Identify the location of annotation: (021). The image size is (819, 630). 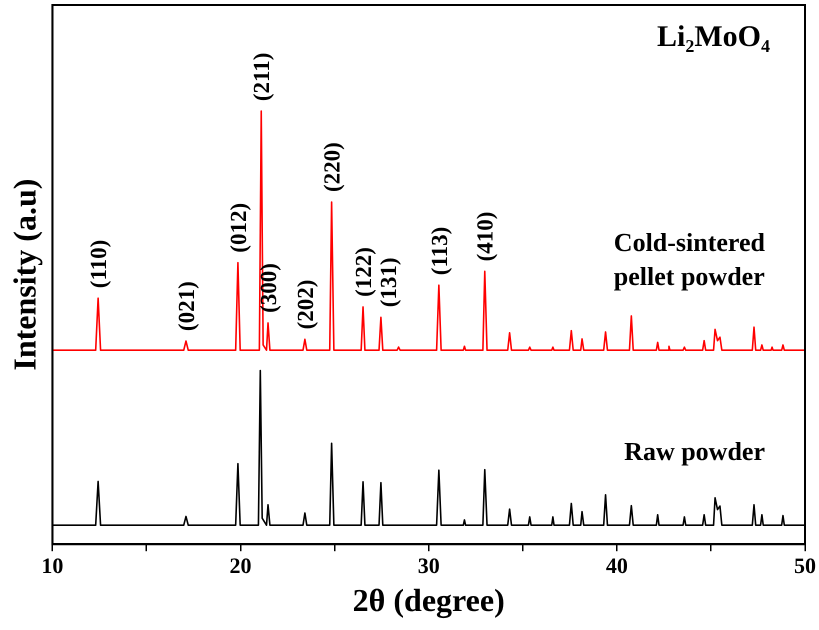
(186, 306).